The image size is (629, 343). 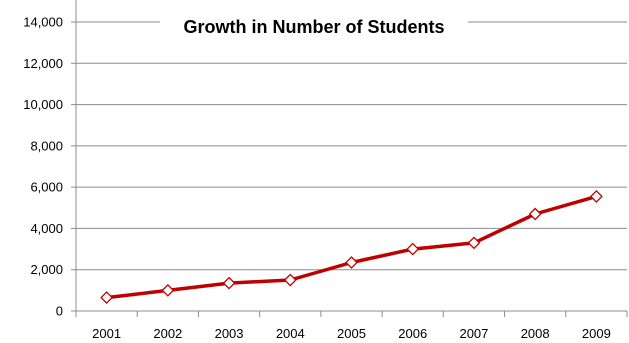 What do you see at coordinates (473, 333) in the screenshot?
I see `x-tick-label: 2007` at bounding box center [473, 333].